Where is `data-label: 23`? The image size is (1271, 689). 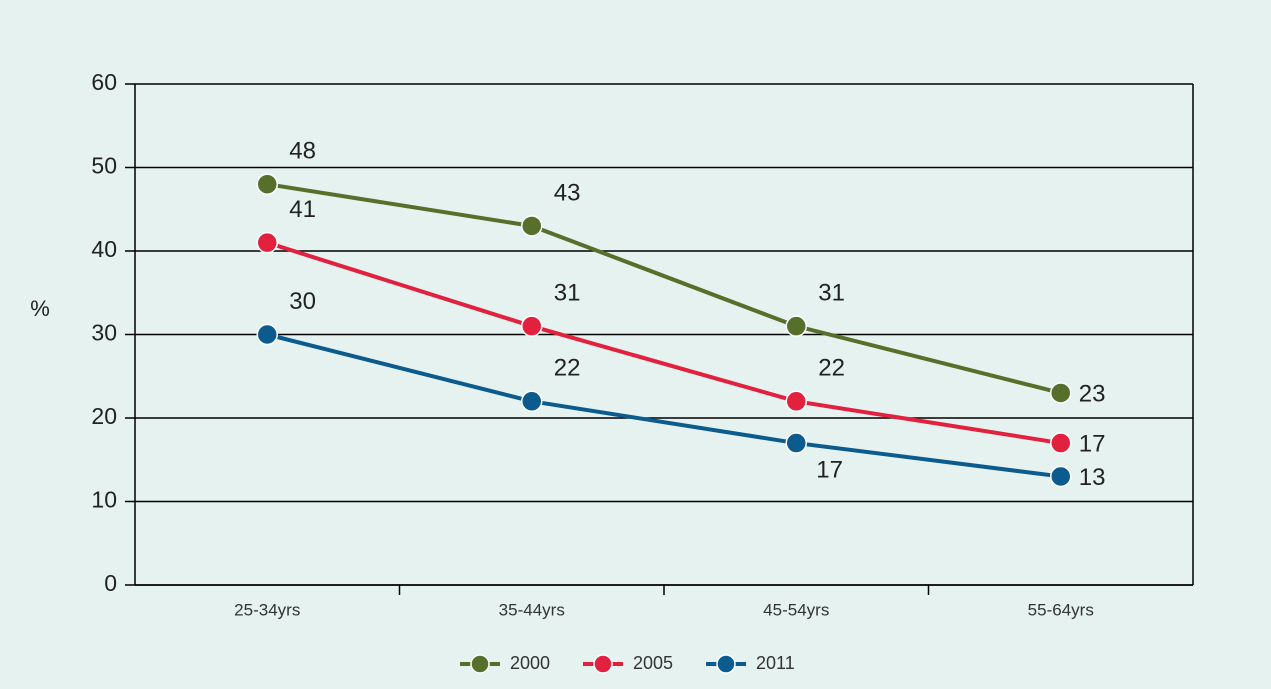 data-label: 23 is located at coordinates (1092, 393).